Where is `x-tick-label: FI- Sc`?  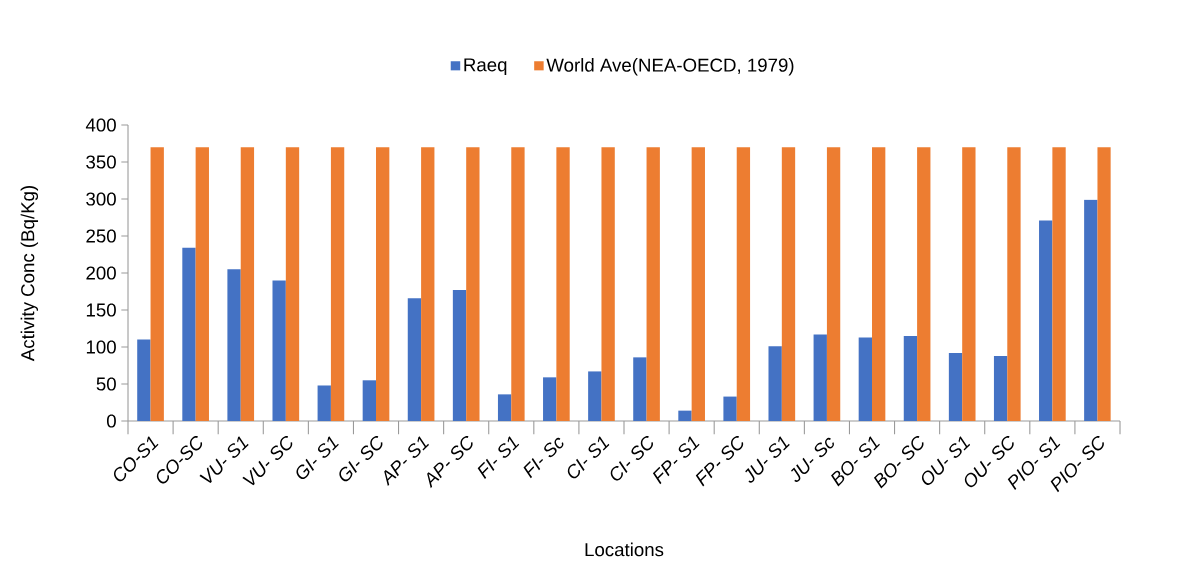
x-tick-label: FI- Sc is located at coordinates (543, 458).